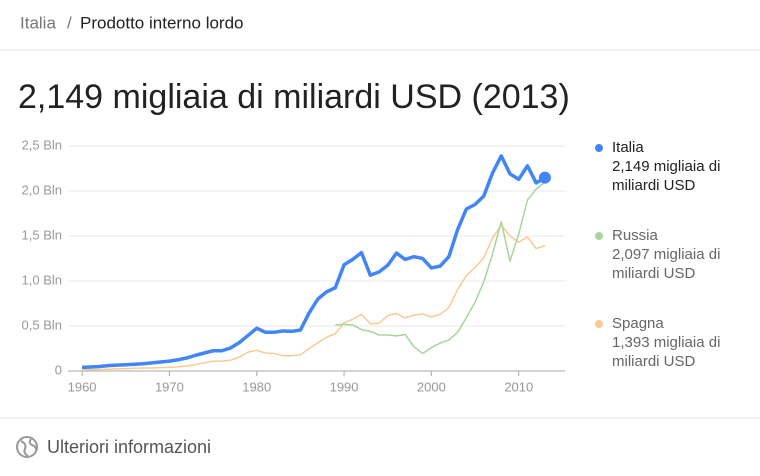 This screenshot has height=476, width=760. I want to click on last-point, so click(544, 177).